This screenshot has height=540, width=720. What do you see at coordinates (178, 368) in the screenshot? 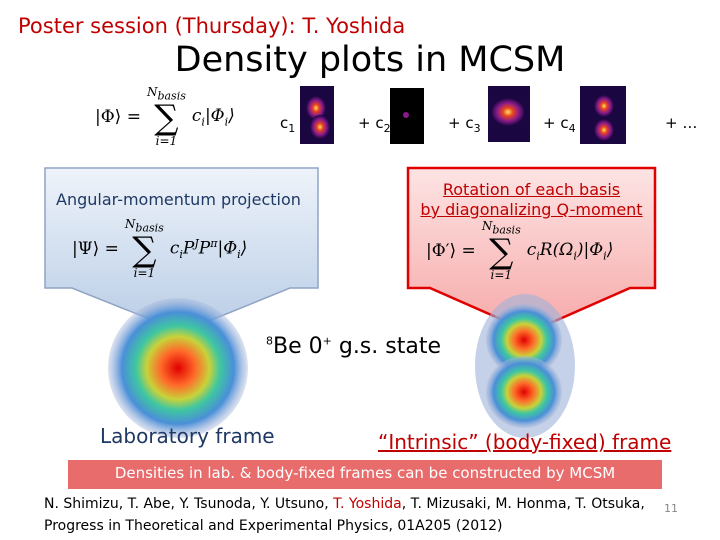
I see `lab-density` at bounding box center [178, 368].